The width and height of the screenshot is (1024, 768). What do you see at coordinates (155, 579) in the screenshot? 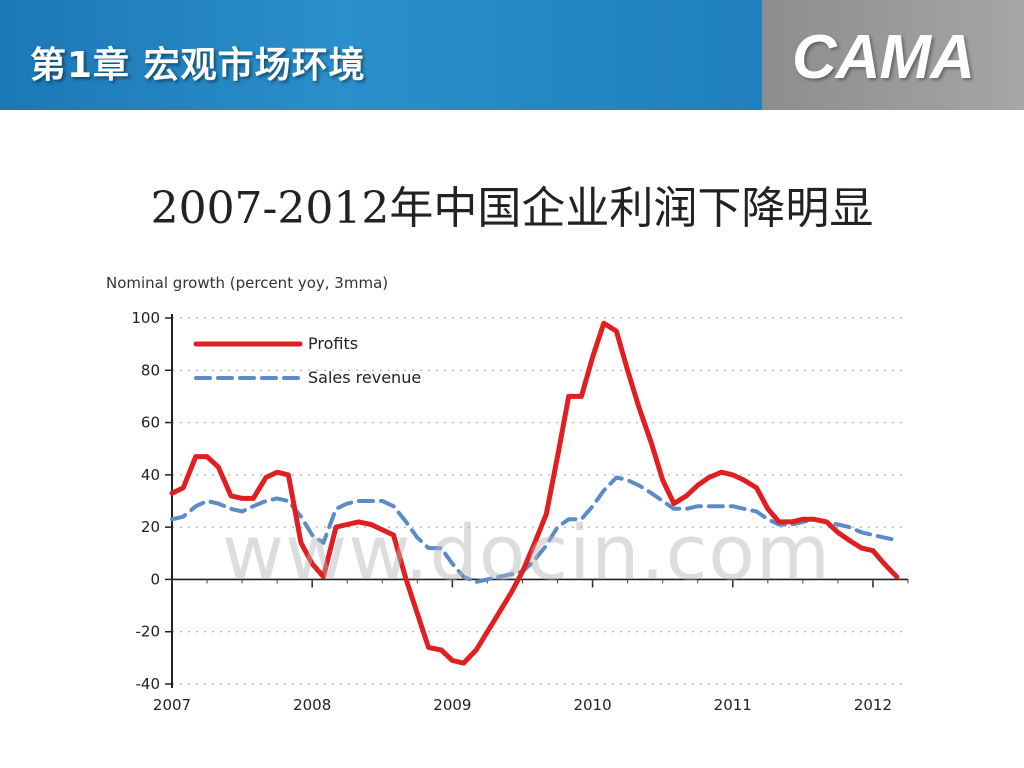
I see `y-tick-label: 0` at bounding box center [155, 579].